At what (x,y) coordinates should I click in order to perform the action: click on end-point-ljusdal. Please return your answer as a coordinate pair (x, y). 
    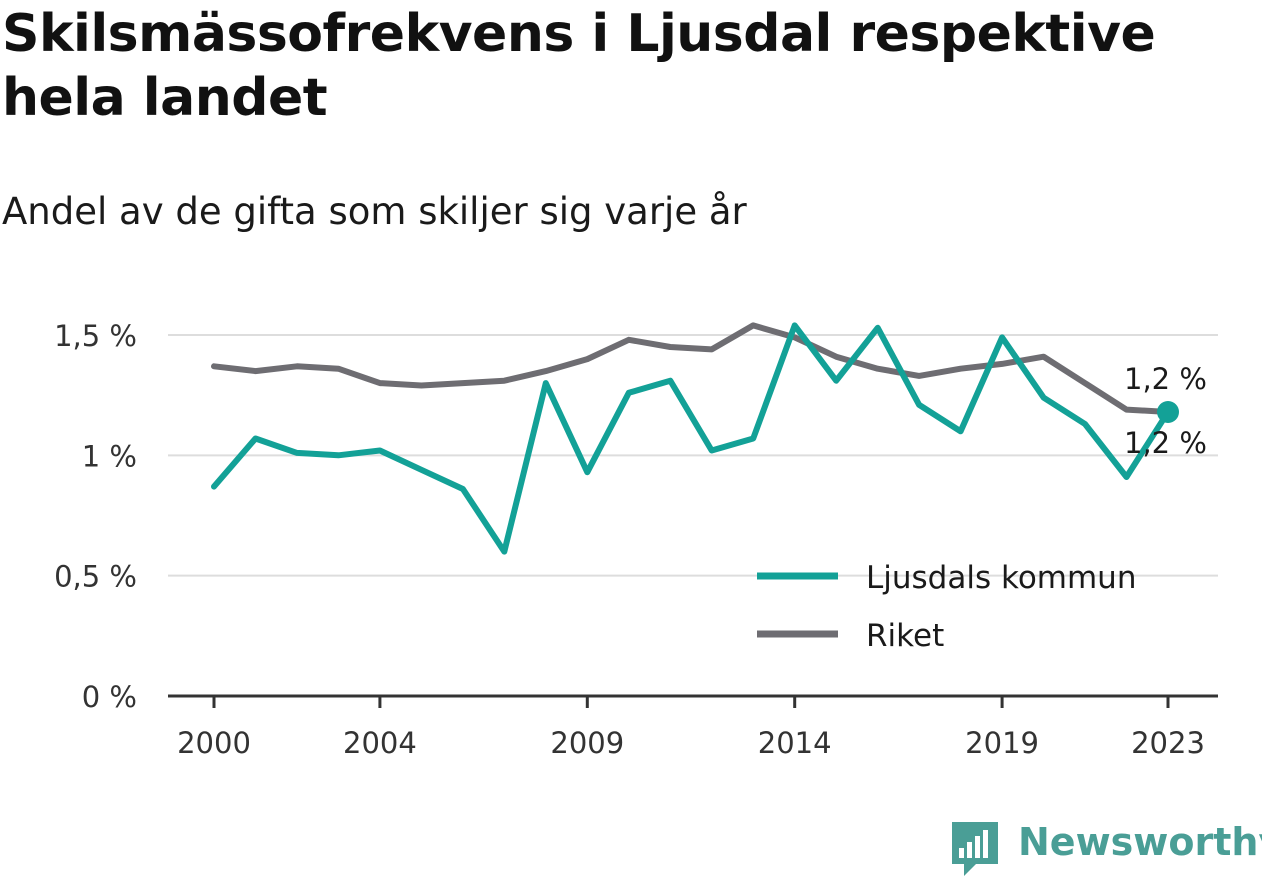
    Looking at the image, I should click on (1168, 412).